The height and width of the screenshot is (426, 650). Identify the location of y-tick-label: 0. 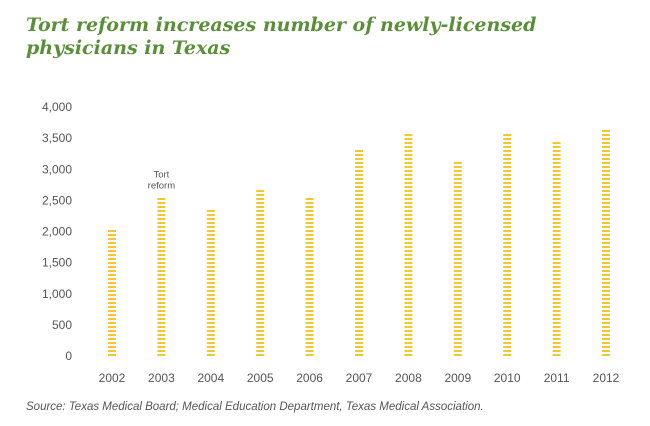
(68, 356).